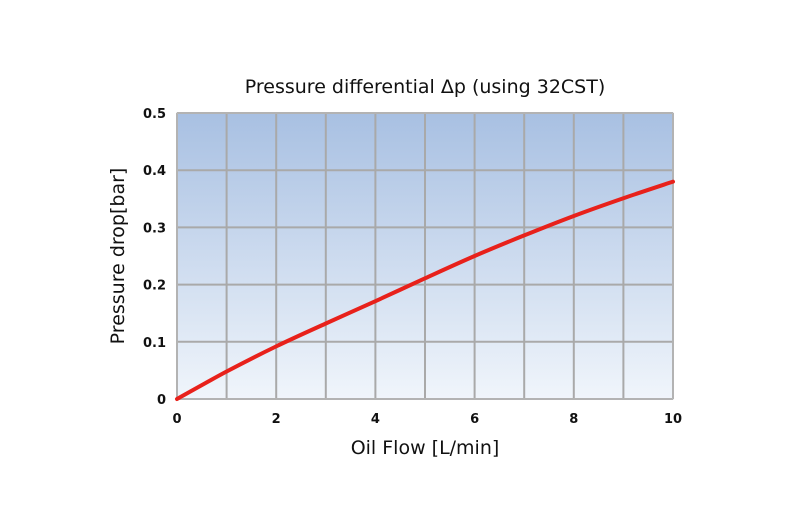 The image size is (800, 530). Describe the element at coordinates (154, 343) in the screenshot. I see `y-tick-label: 0.1` at that location.